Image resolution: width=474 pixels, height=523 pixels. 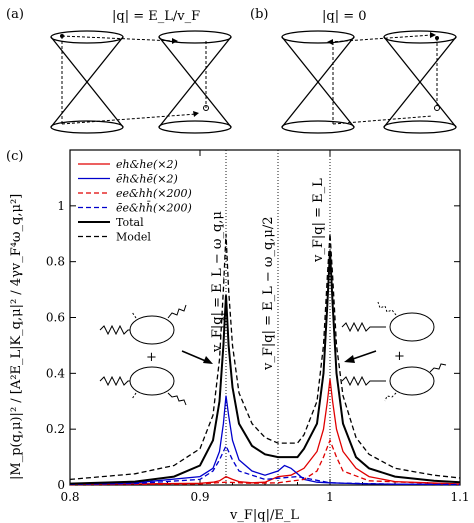 What do you see at coordinates (151, 357) in the screenshot?
I see `feynman-plus-left: +` at bounding box center [151, 357].